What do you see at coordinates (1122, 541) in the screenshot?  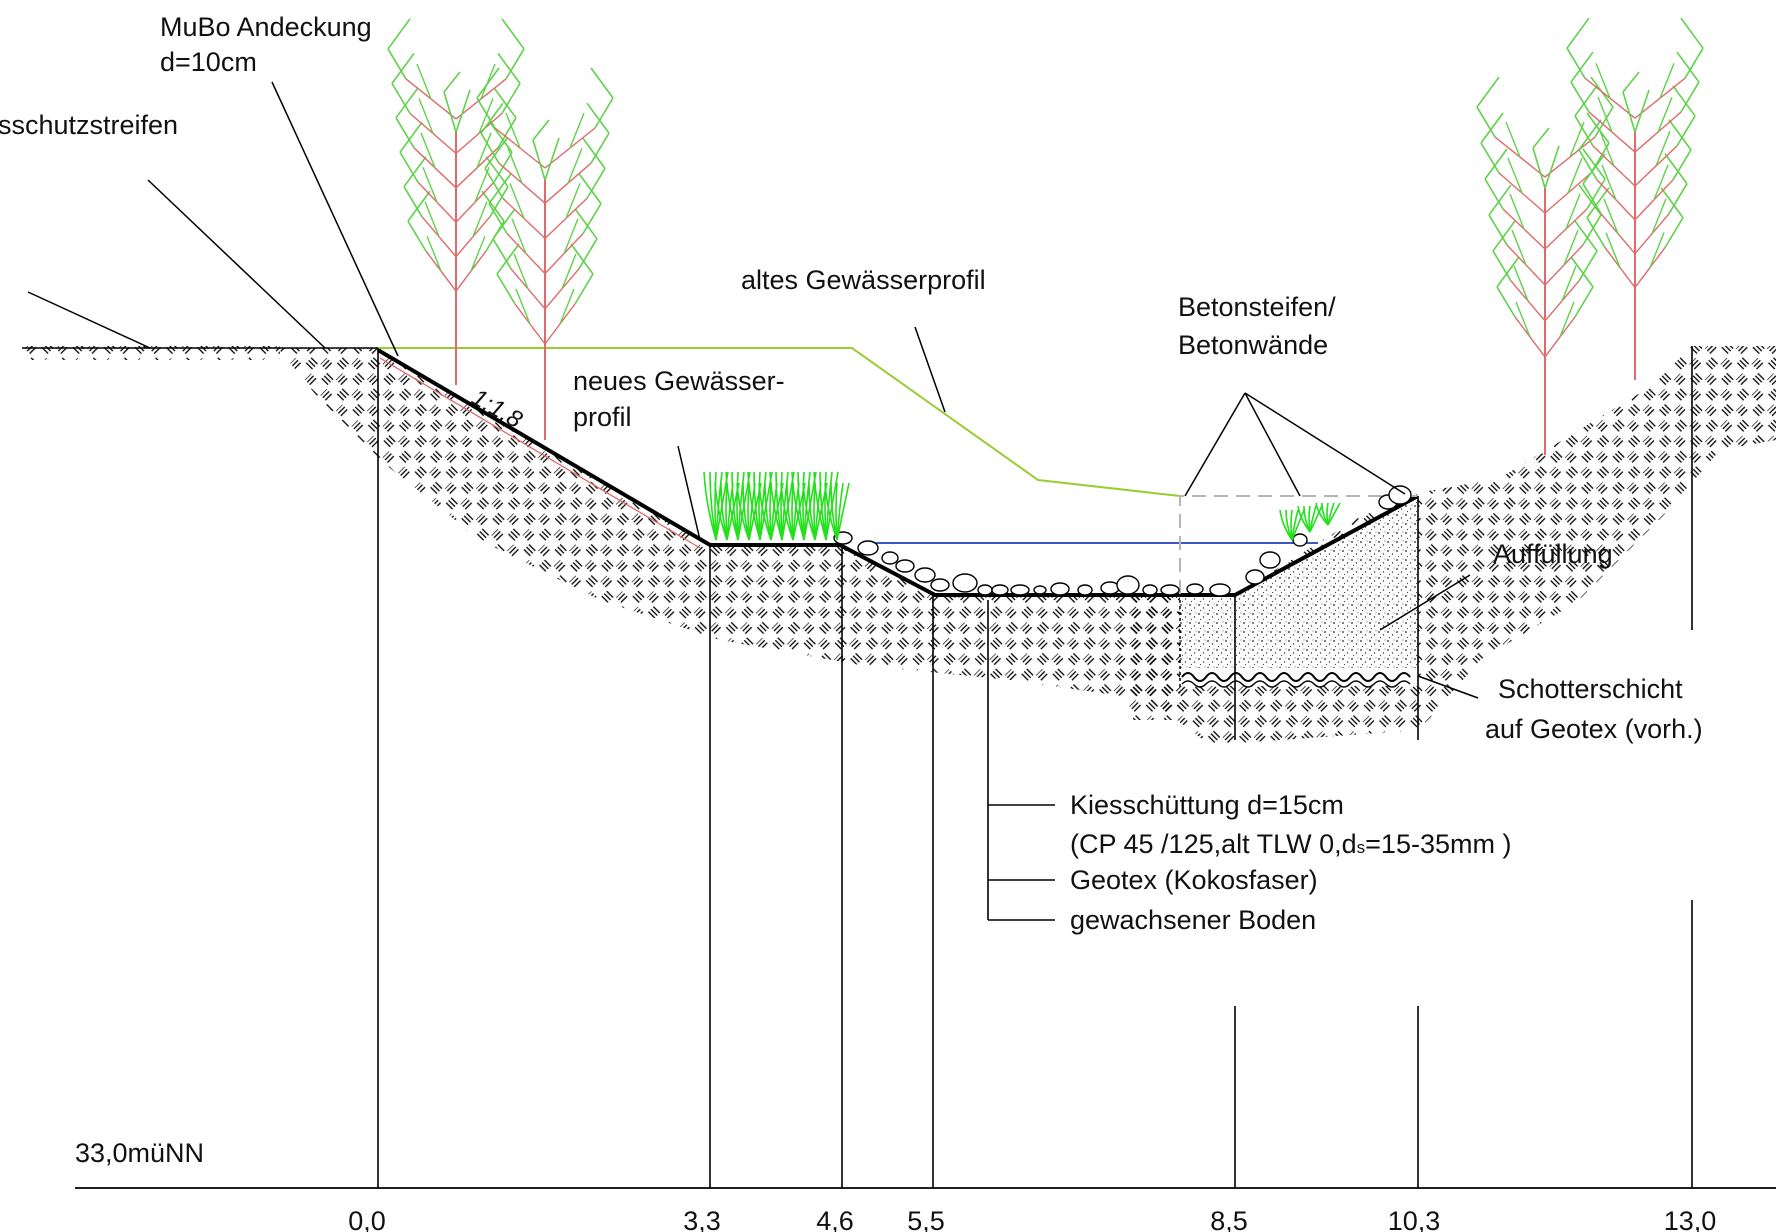 I see `gravel-stones` at bounding box center [1122, 541].